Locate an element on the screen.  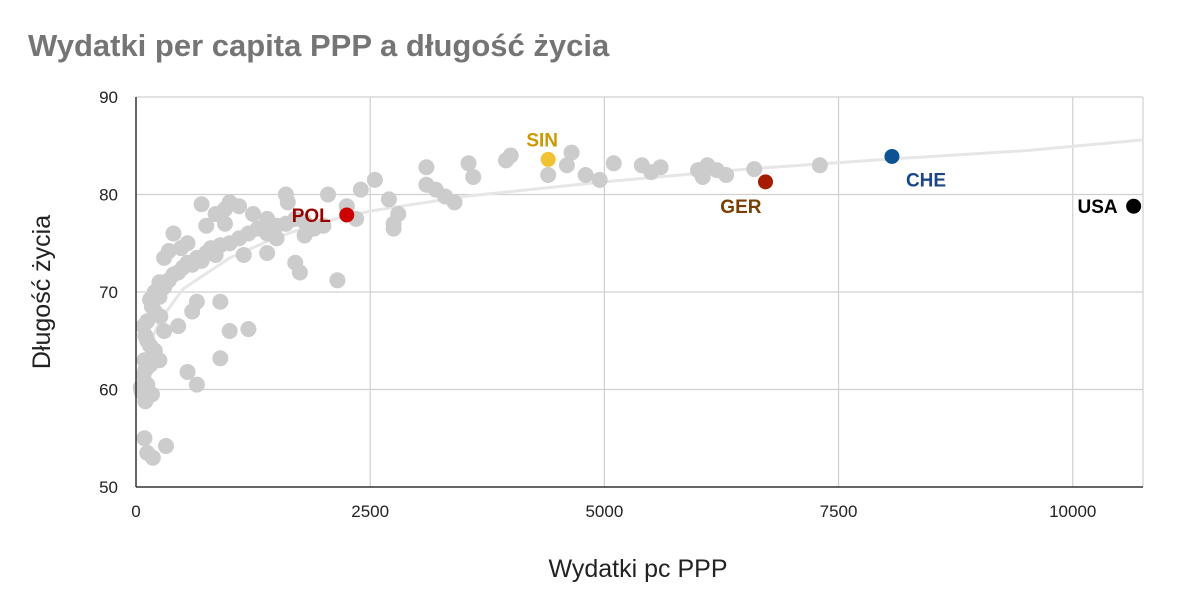
y-tick-label: 70 is located at coordinates (108, 292).